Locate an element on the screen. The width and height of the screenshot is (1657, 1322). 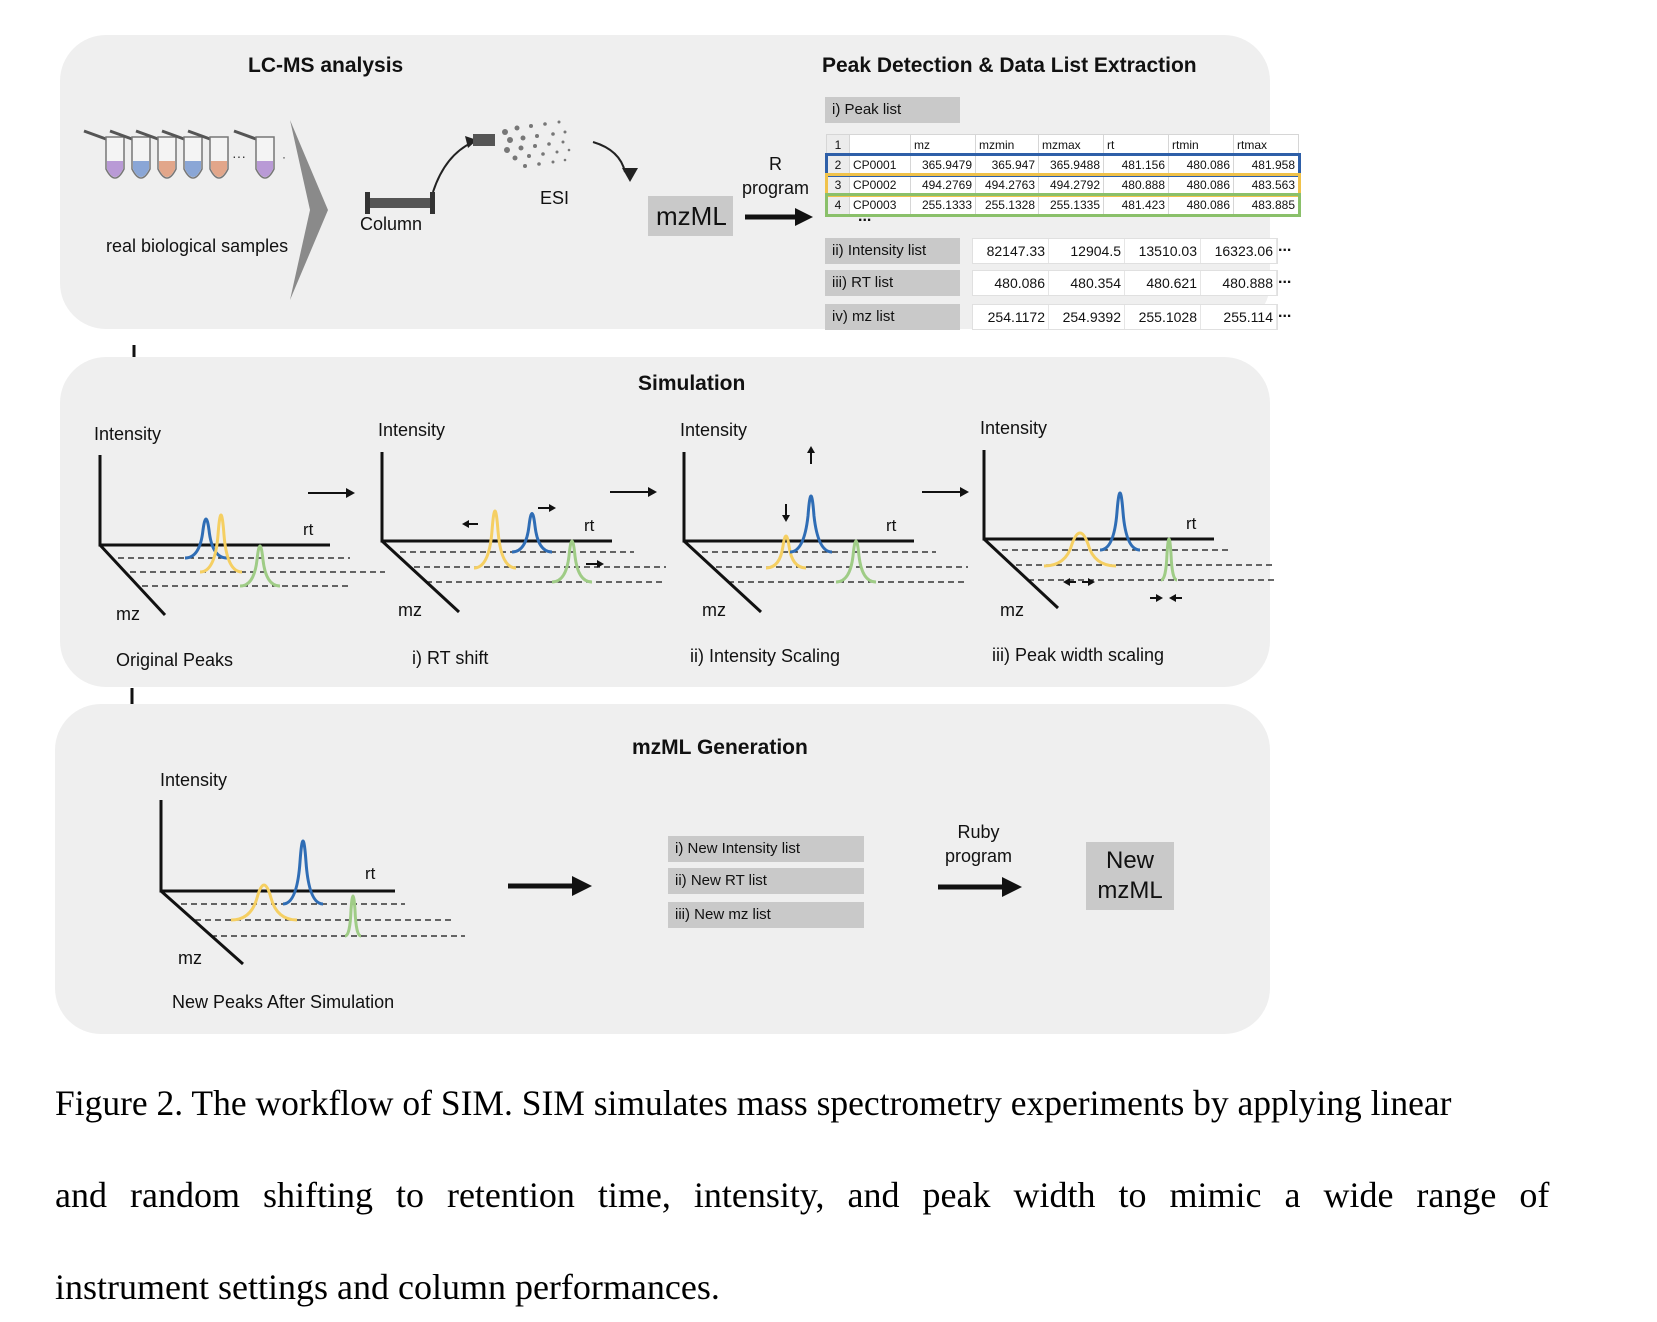
table-cell: 365.947 is located at coordinates (1007, 164).